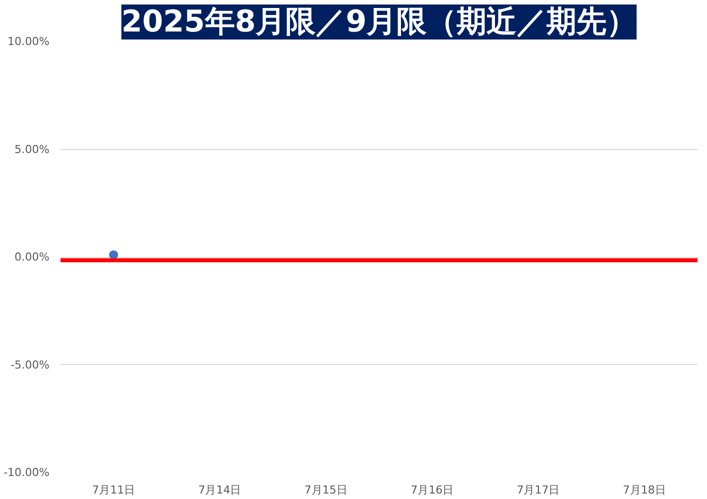 This screenshot has height=499, width=707. Describe the element at coordinates (30, 365) in the screenshot. I see `y-tick-label: -5.00%` at that location.